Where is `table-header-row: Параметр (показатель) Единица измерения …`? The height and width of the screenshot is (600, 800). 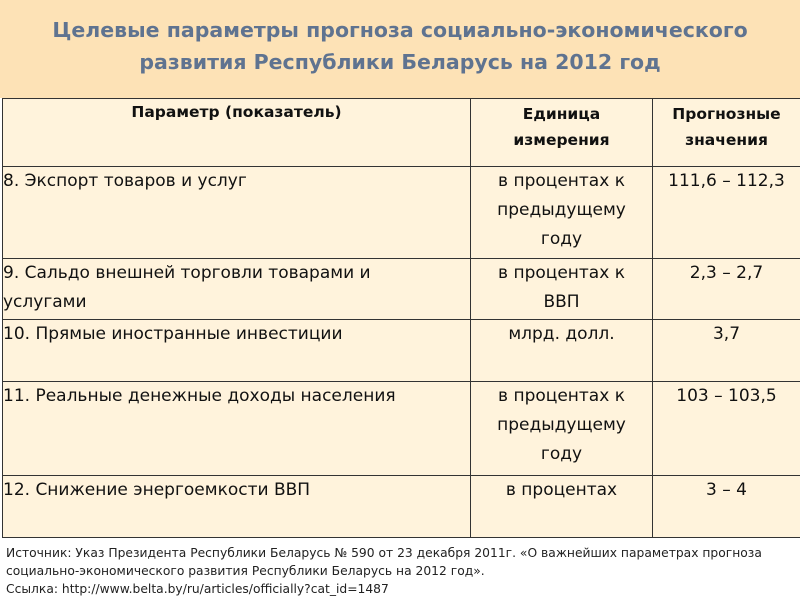
table-header-row: Параметр (показатель) Единица измерения … is located at coordinates (401, 132).